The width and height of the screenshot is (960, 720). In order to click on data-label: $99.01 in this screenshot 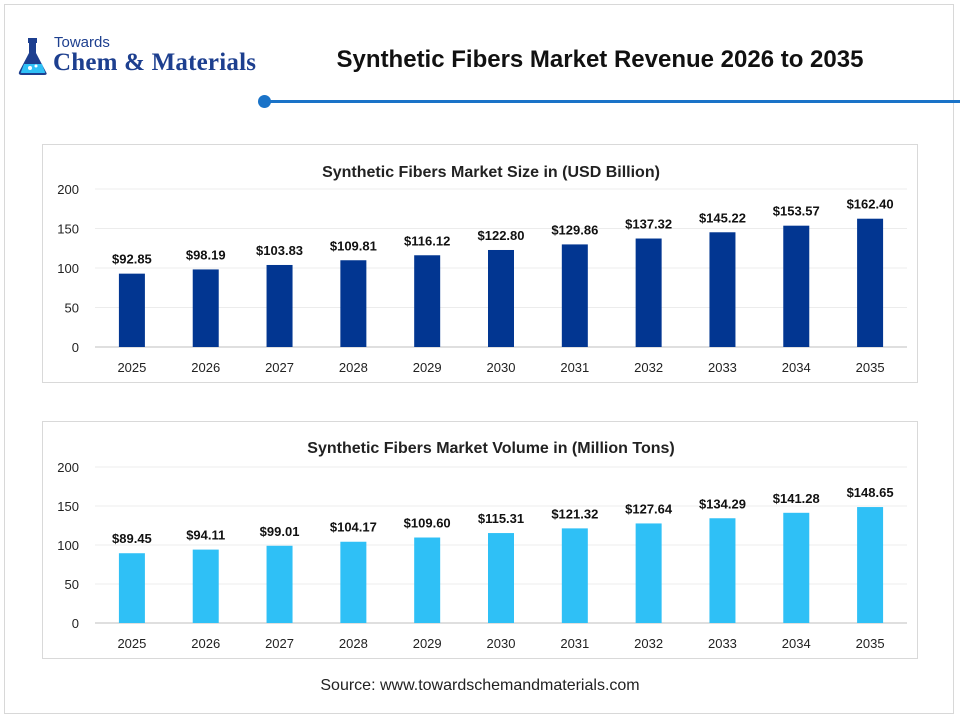, I will do `click(280, 531)`.